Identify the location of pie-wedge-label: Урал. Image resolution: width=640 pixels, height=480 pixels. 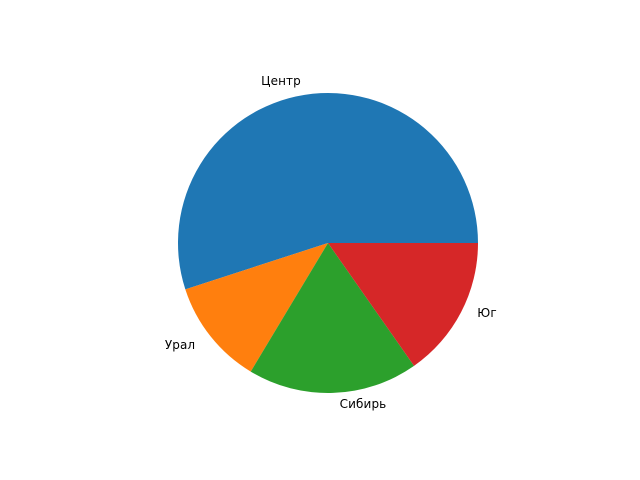
(180, 345).